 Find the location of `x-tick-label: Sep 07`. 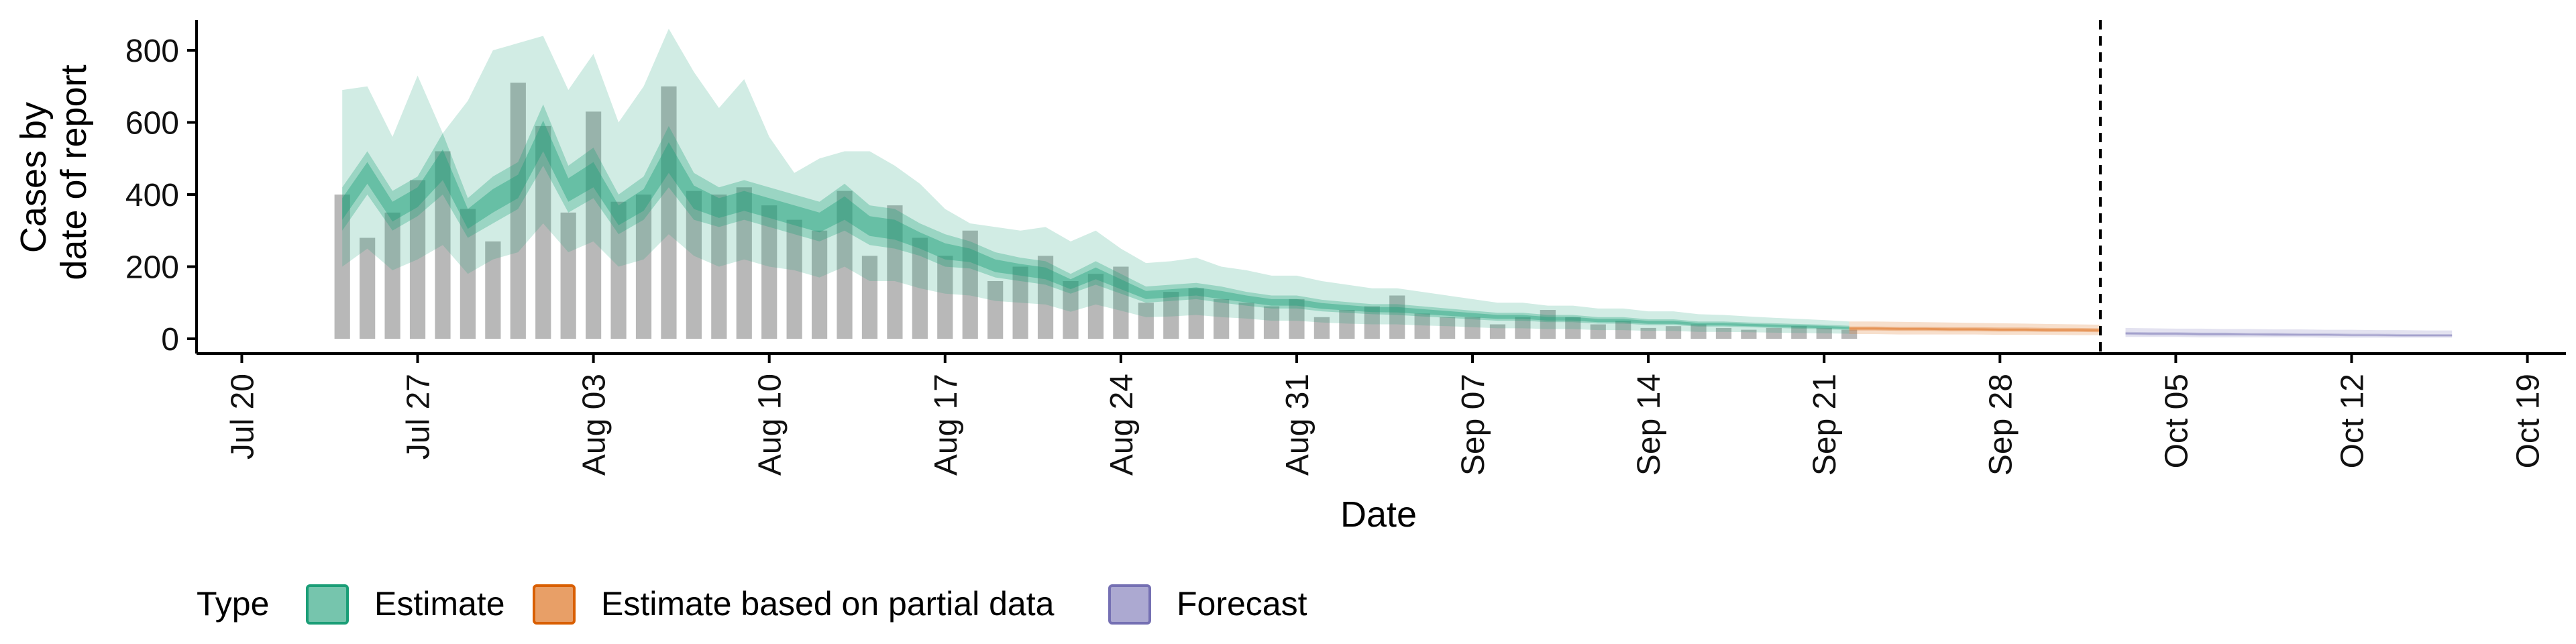

x-tick-label: Sep 07 is located at coordinates (1473, 425).